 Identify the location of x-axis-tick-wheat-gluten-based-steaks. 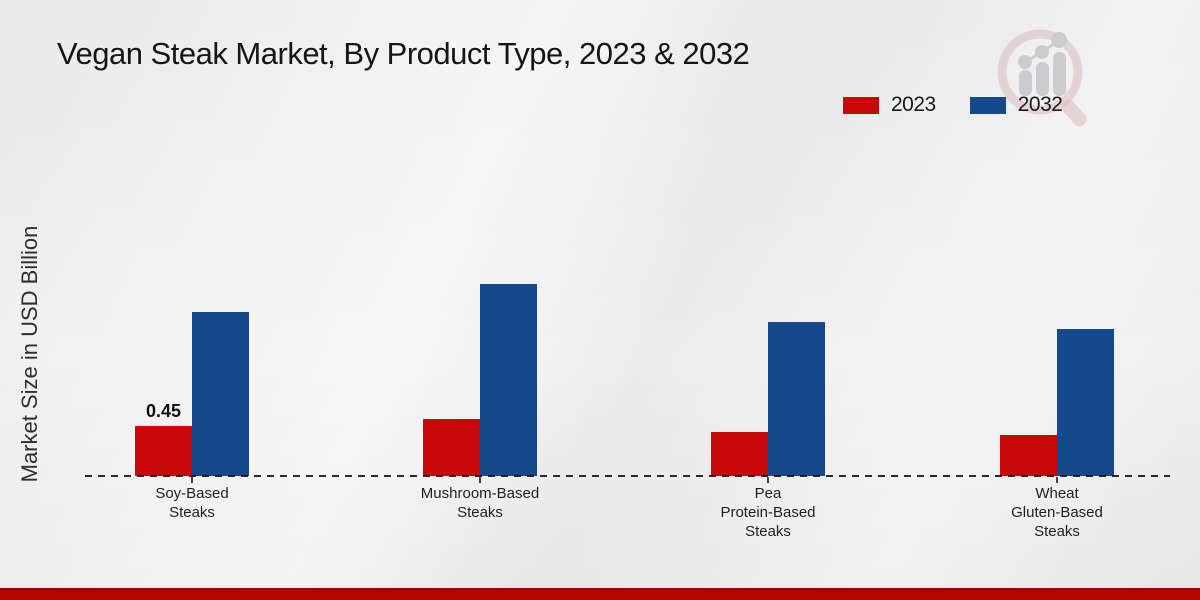
(1057, 480).